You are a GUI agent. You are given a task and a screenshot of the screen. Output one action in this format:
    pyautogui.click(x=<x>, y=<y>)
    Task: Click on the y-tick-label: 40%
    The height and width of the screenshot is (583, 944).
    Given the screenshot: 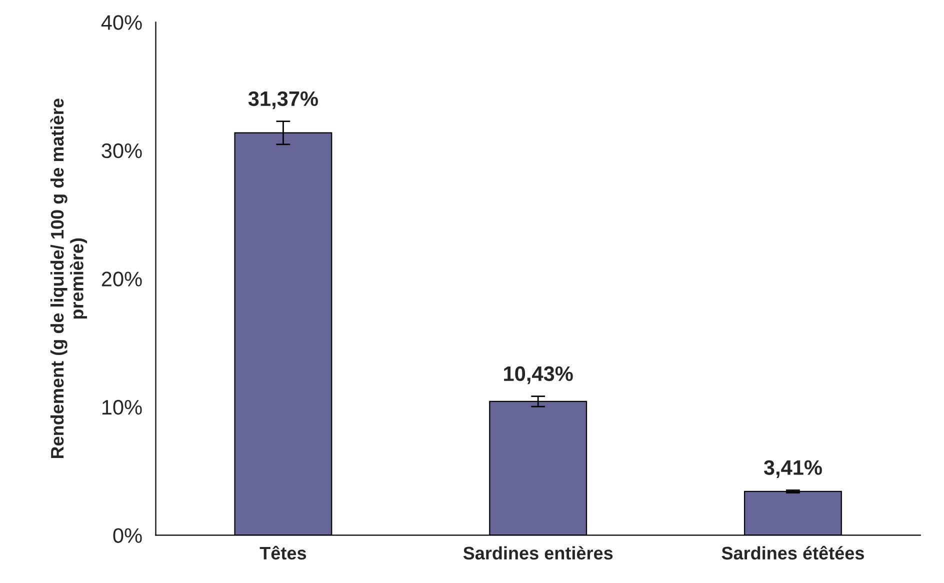 What is the action you would take?
    pyautogui.click(x=121, y=22)
    